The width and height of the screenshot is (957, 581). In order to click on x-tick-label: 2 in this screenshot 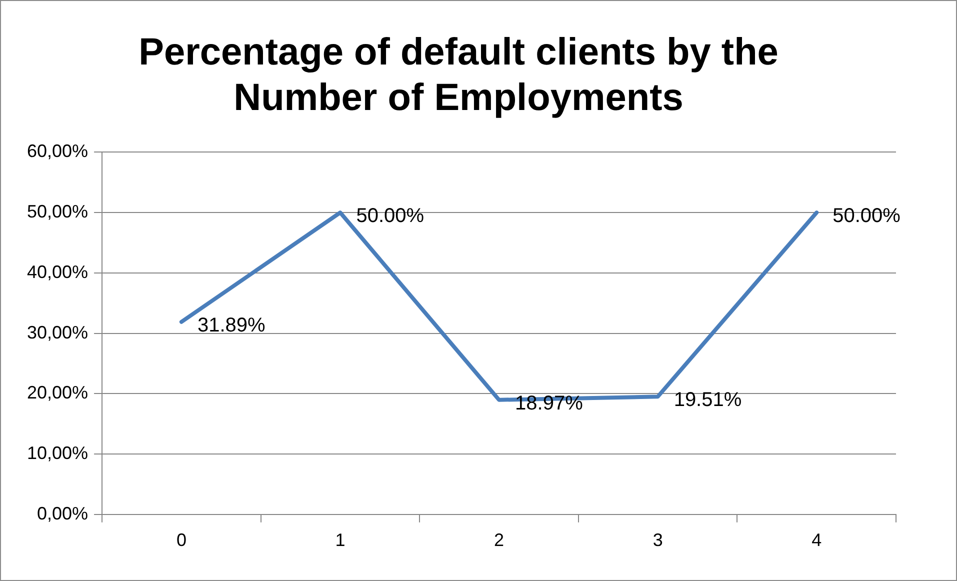, I will do `click(499, 540)`.